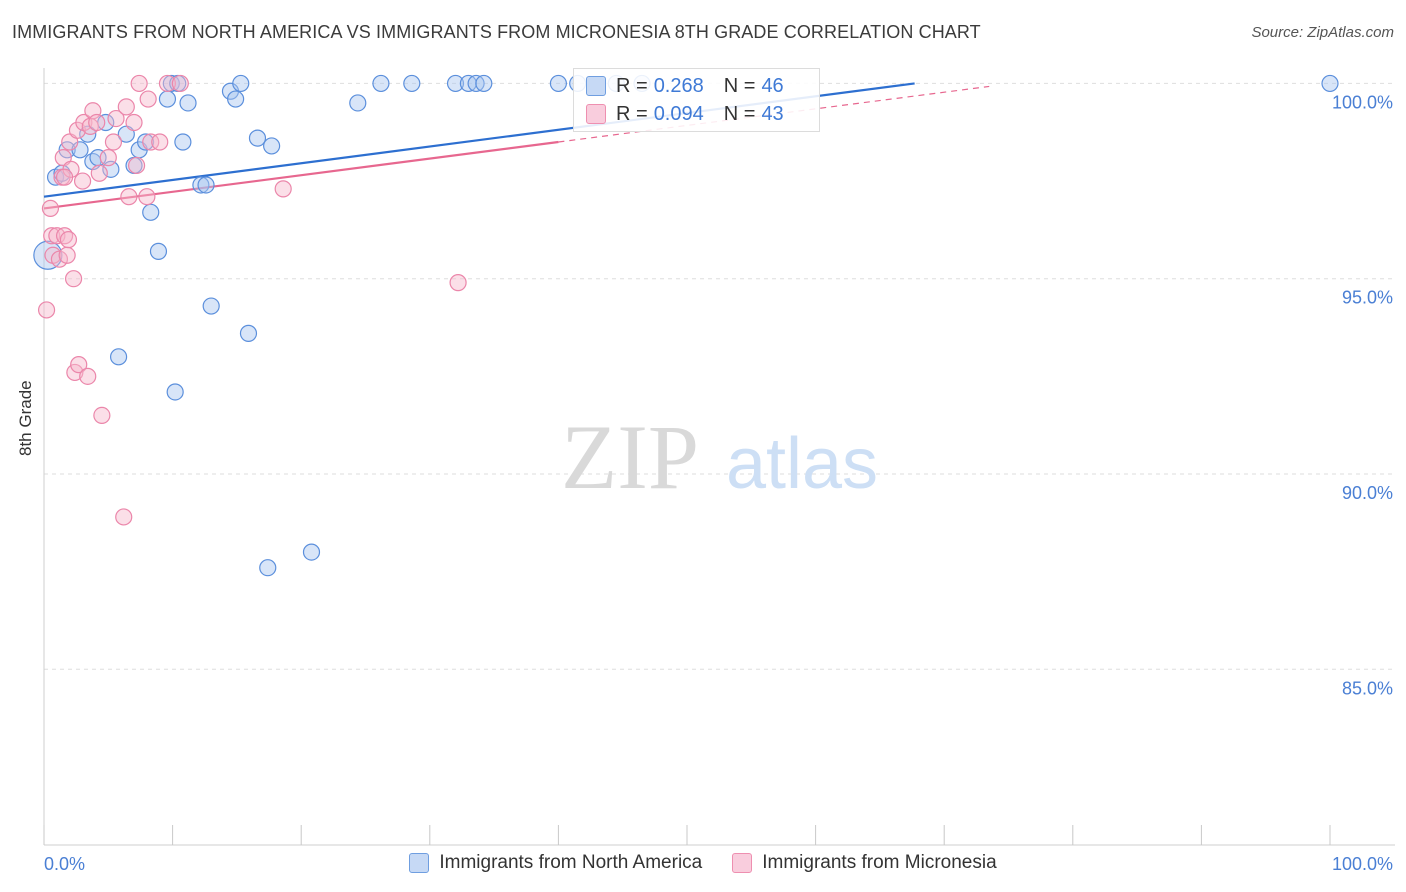 This screenshot has height=892, width=1406. Describe the element at coordinates (1367, 493) in the screenshot. I see `y-tick-label-2: 90.0%` at that location.